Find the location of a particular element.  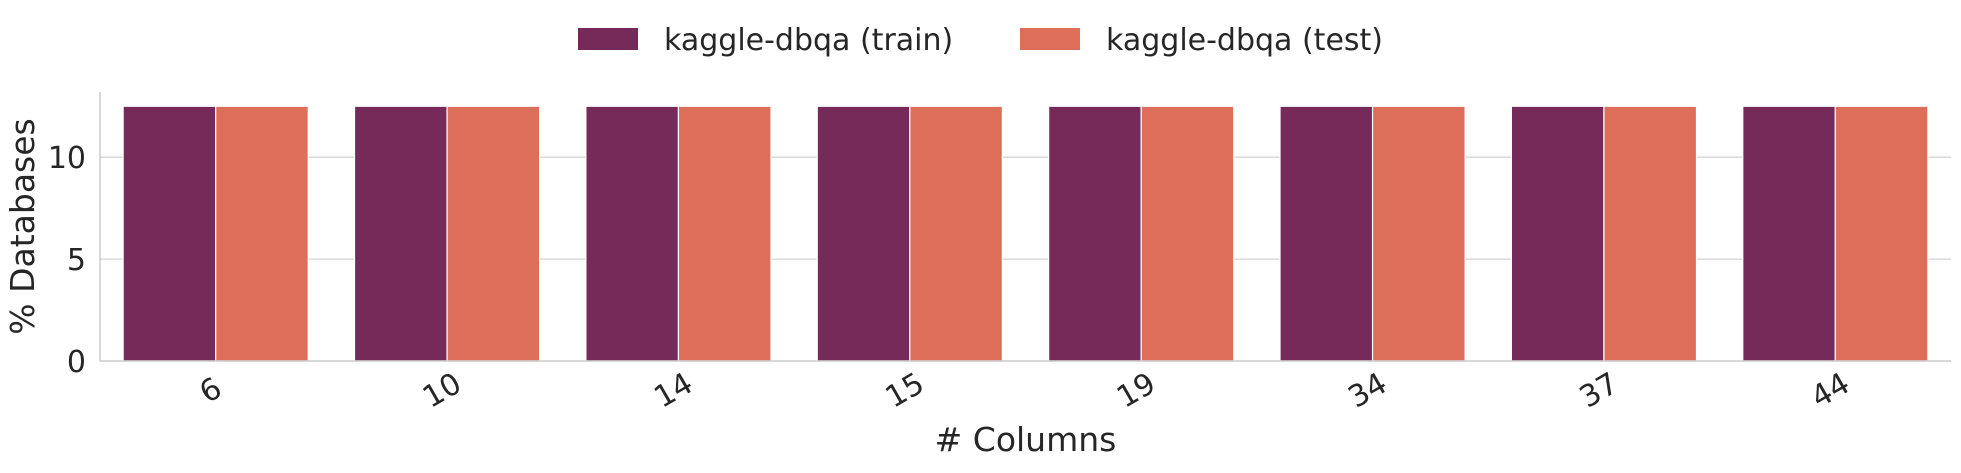

bar-10-train is located at coordinates (400, 233).